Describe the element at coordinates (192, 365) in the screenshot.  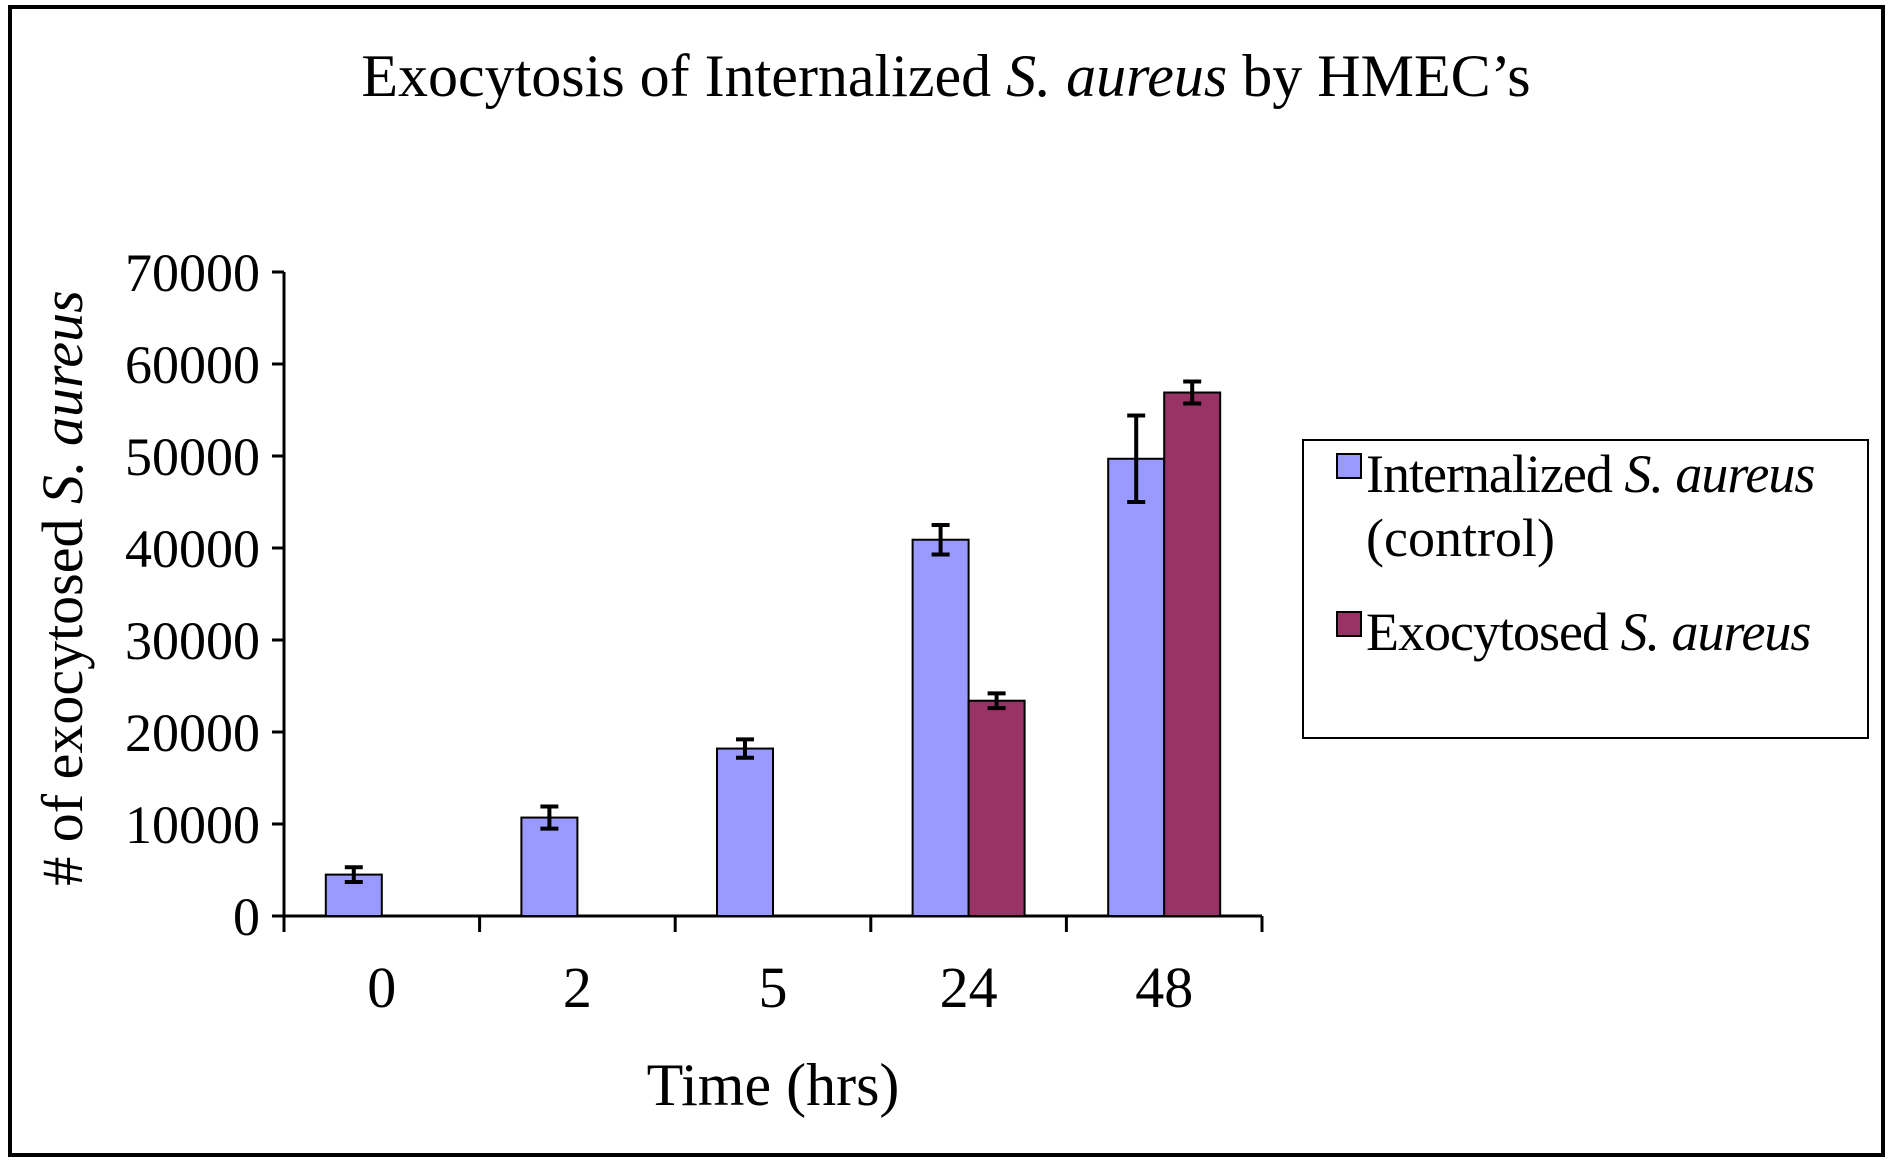
I see `y-tick-label: 60000` at that location.